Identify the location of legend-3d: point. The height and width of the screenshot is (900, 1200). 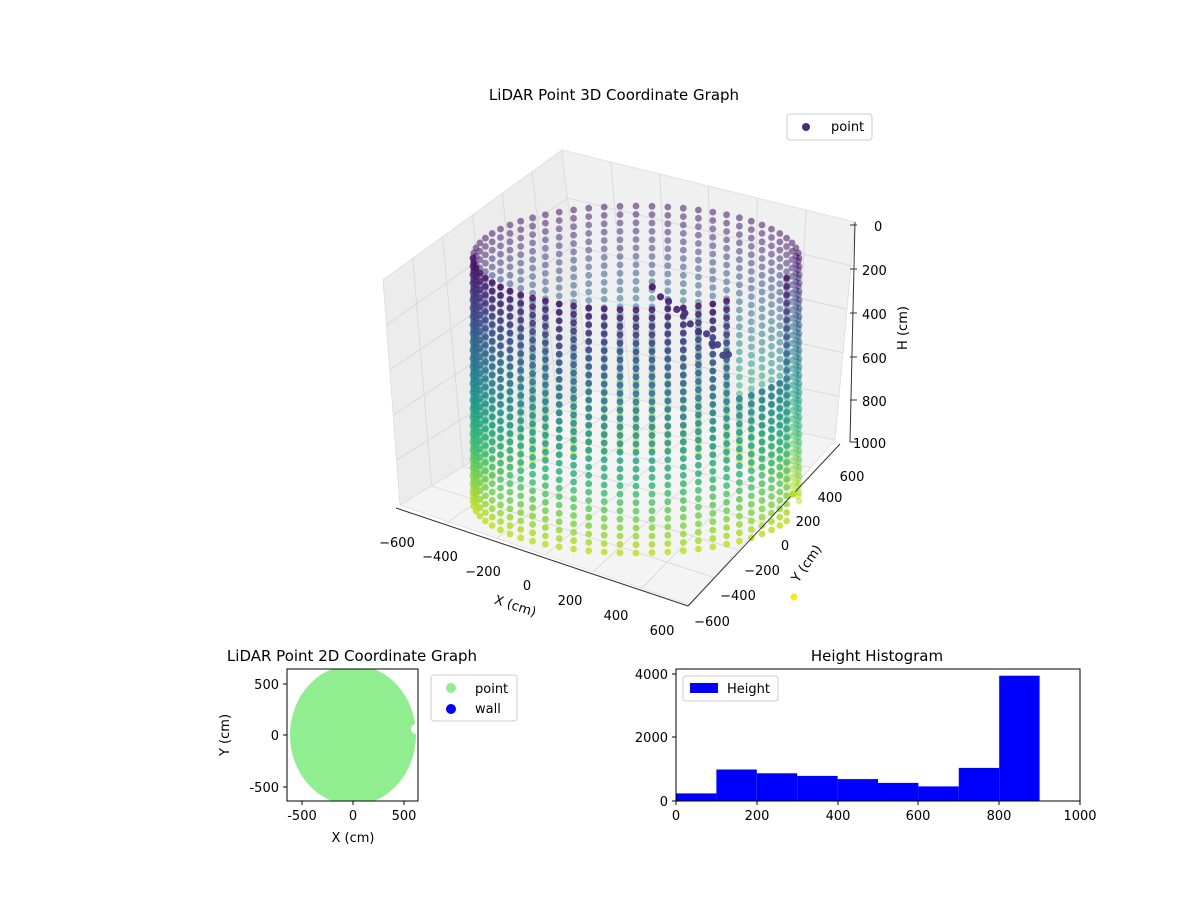
(829, 127).